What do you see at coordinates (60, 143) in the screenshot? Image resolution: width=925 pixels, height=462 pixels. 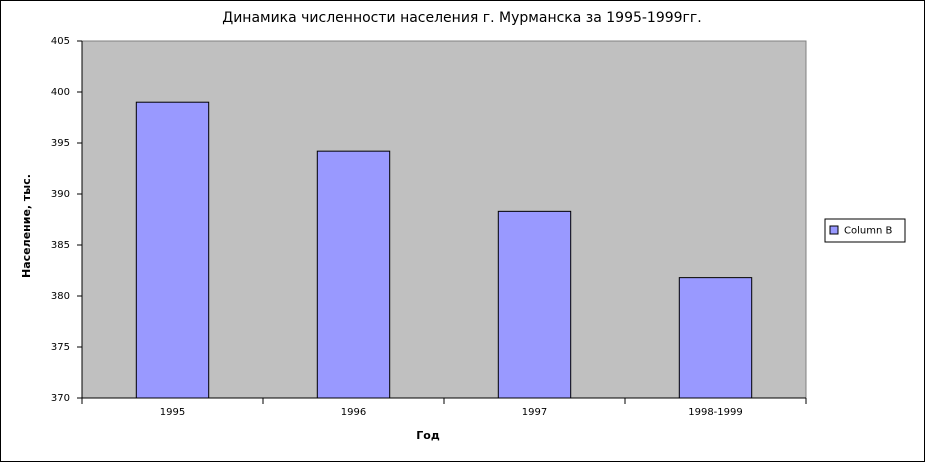 I see `y-tick-label: 395` at bounding box center [60, 143].